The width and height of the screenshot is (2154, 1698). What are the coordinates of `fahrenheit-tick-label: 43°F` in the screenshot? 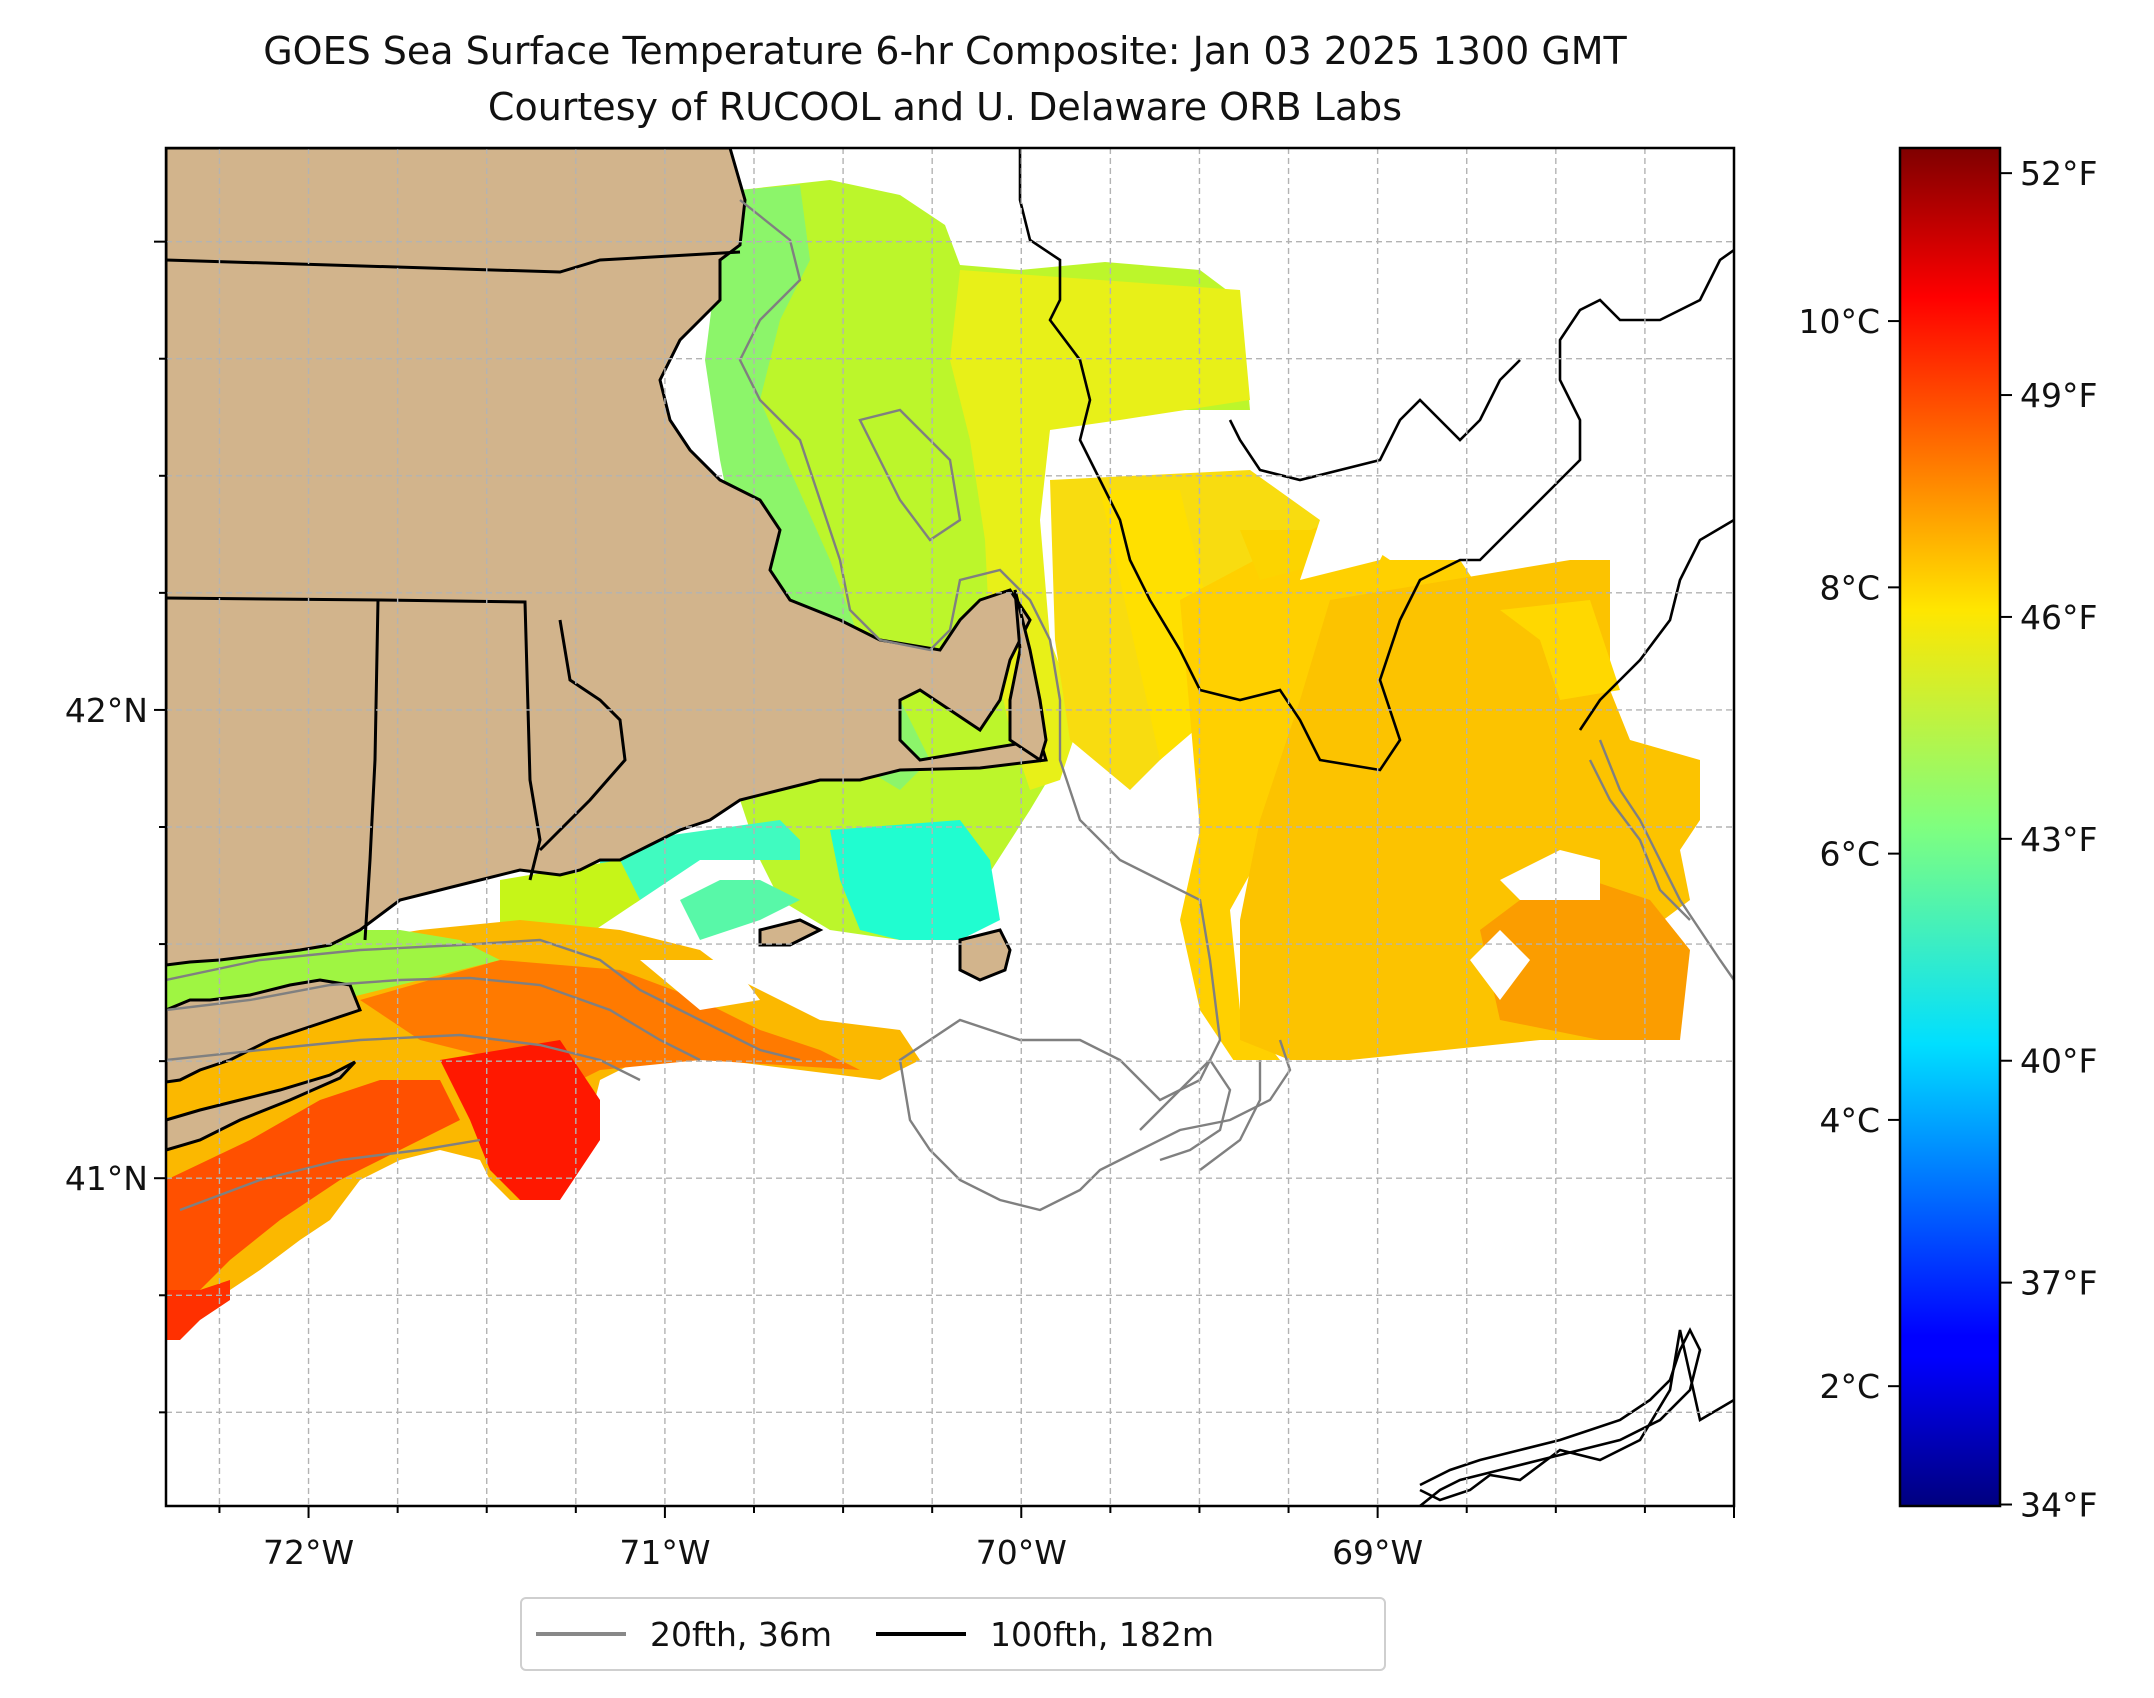 It's located at (2058, 839).